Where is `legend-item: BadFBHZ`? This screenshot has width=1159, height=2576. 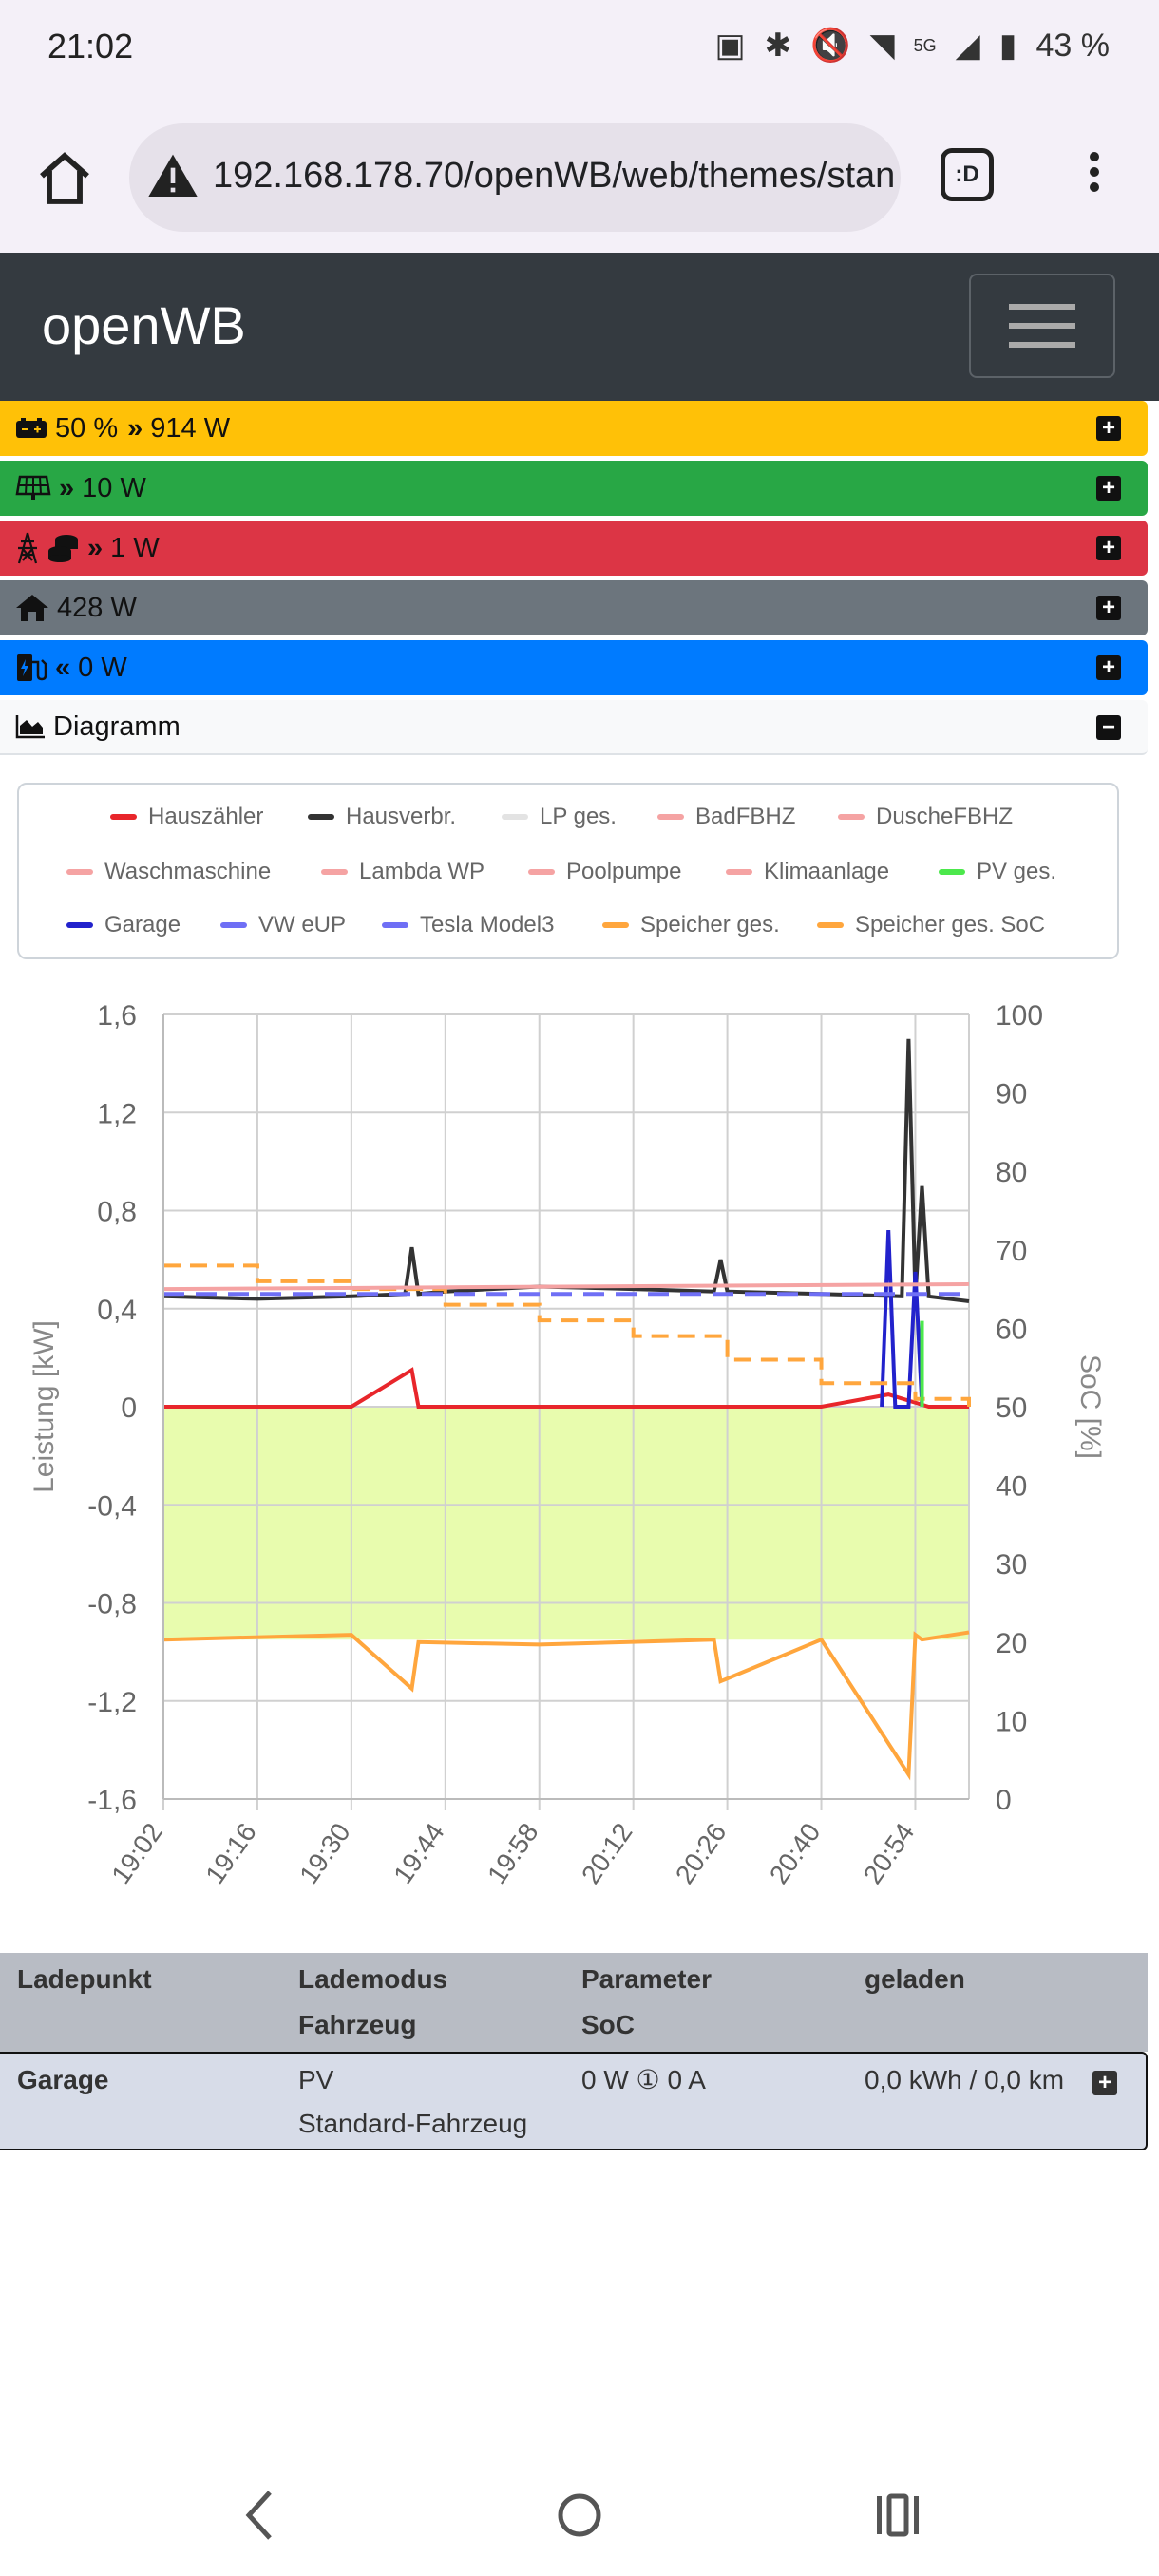 legend-item: BadFBHZ is located at coordinates (726, 817).